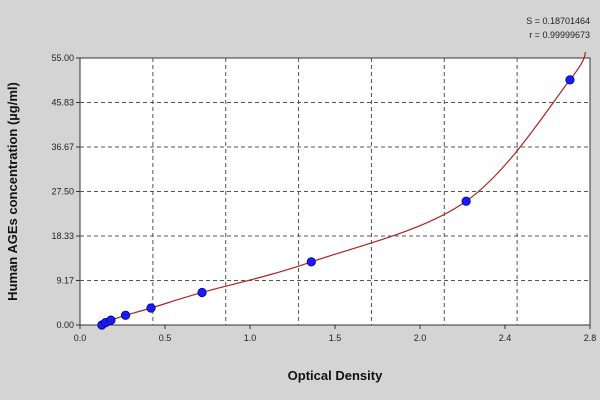 The width and height of the screenshot is (600, 400). What do you see at coordinates (62, 103) in the screenshot?
I see `y-tick-label: 45.83` at bounding box center [62, 103].